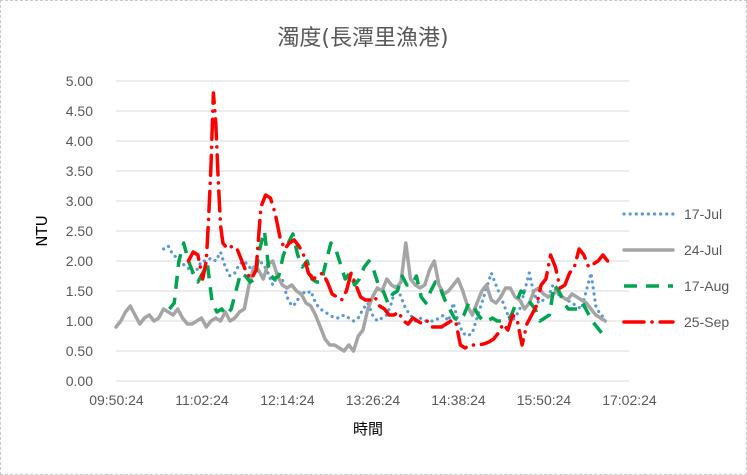  What do you see at coordinates (79, 201) in the screenshot?
I see `y-tick-label: 3.00` at bounding box center [79, 201].